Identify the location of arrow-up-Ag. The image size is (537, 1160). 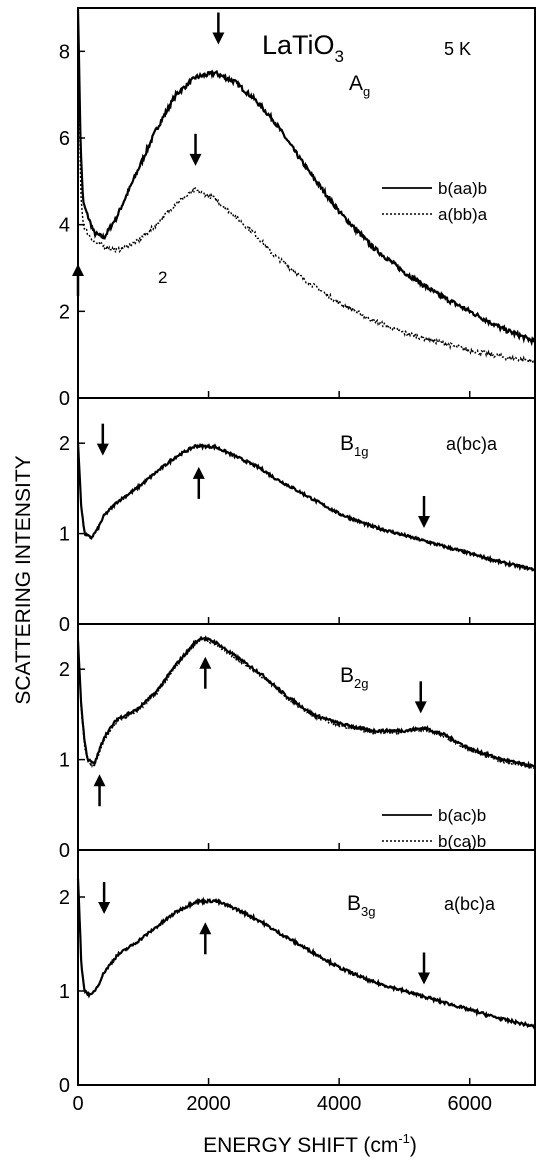
(78, 280).